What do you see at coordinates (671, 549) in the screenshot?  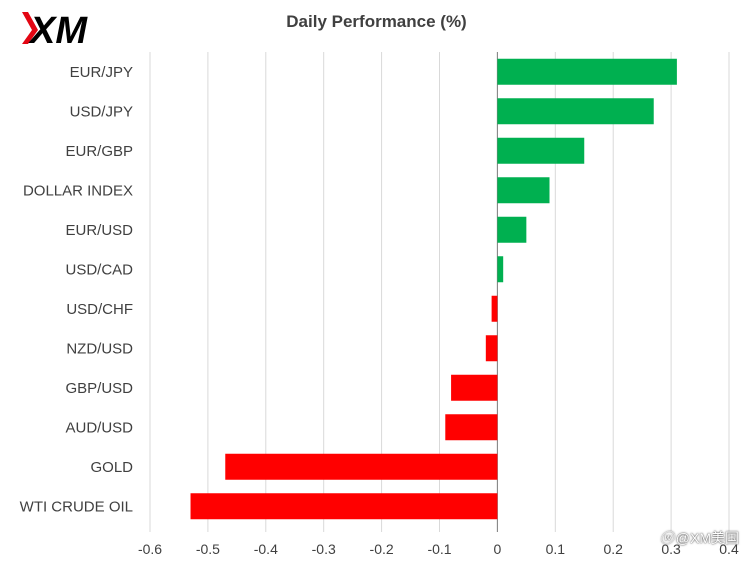 I see `x-tick-label: 0.3` at bounding box center [671, 549].